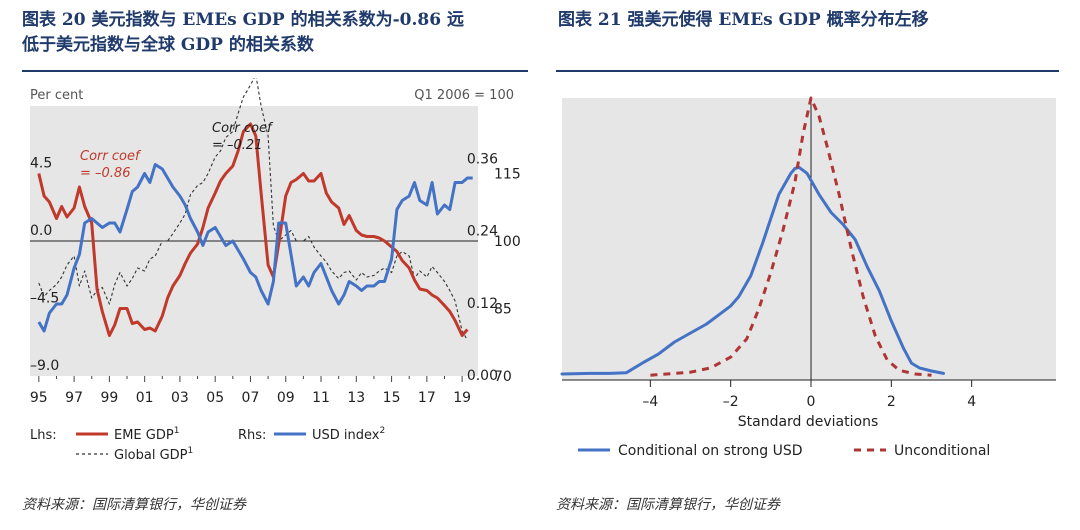 Image resolution: width=1080 pixels, height=530 pixels. I want to click on left-x-tick-label: 95, so click(39, 398).